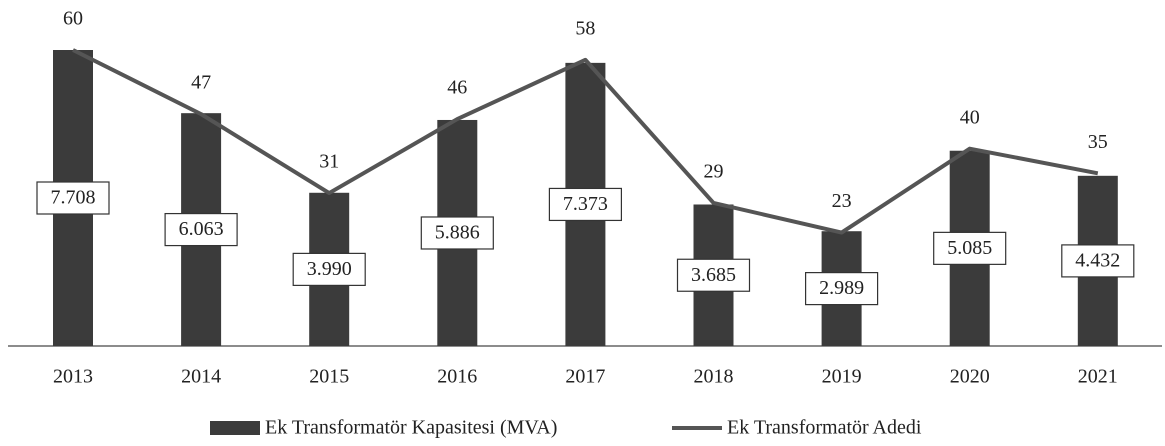 The image size is (1165, 446). I want to click on value-label: 2.989, so click(841, 288).